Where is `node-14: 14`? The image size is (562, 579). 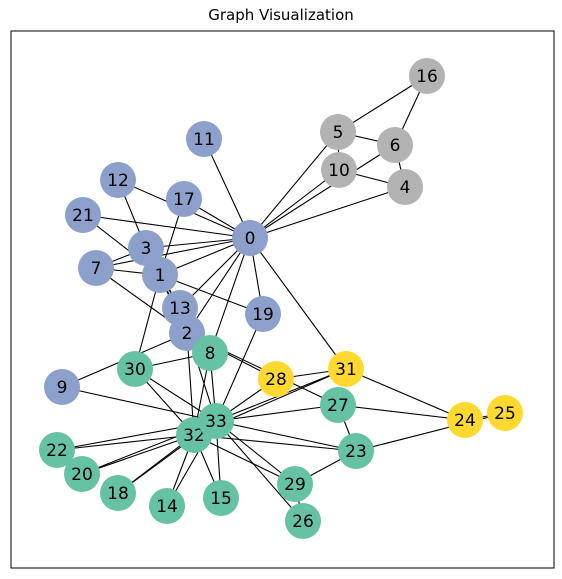
node-14: 14 is located at coordinates (167, 506).